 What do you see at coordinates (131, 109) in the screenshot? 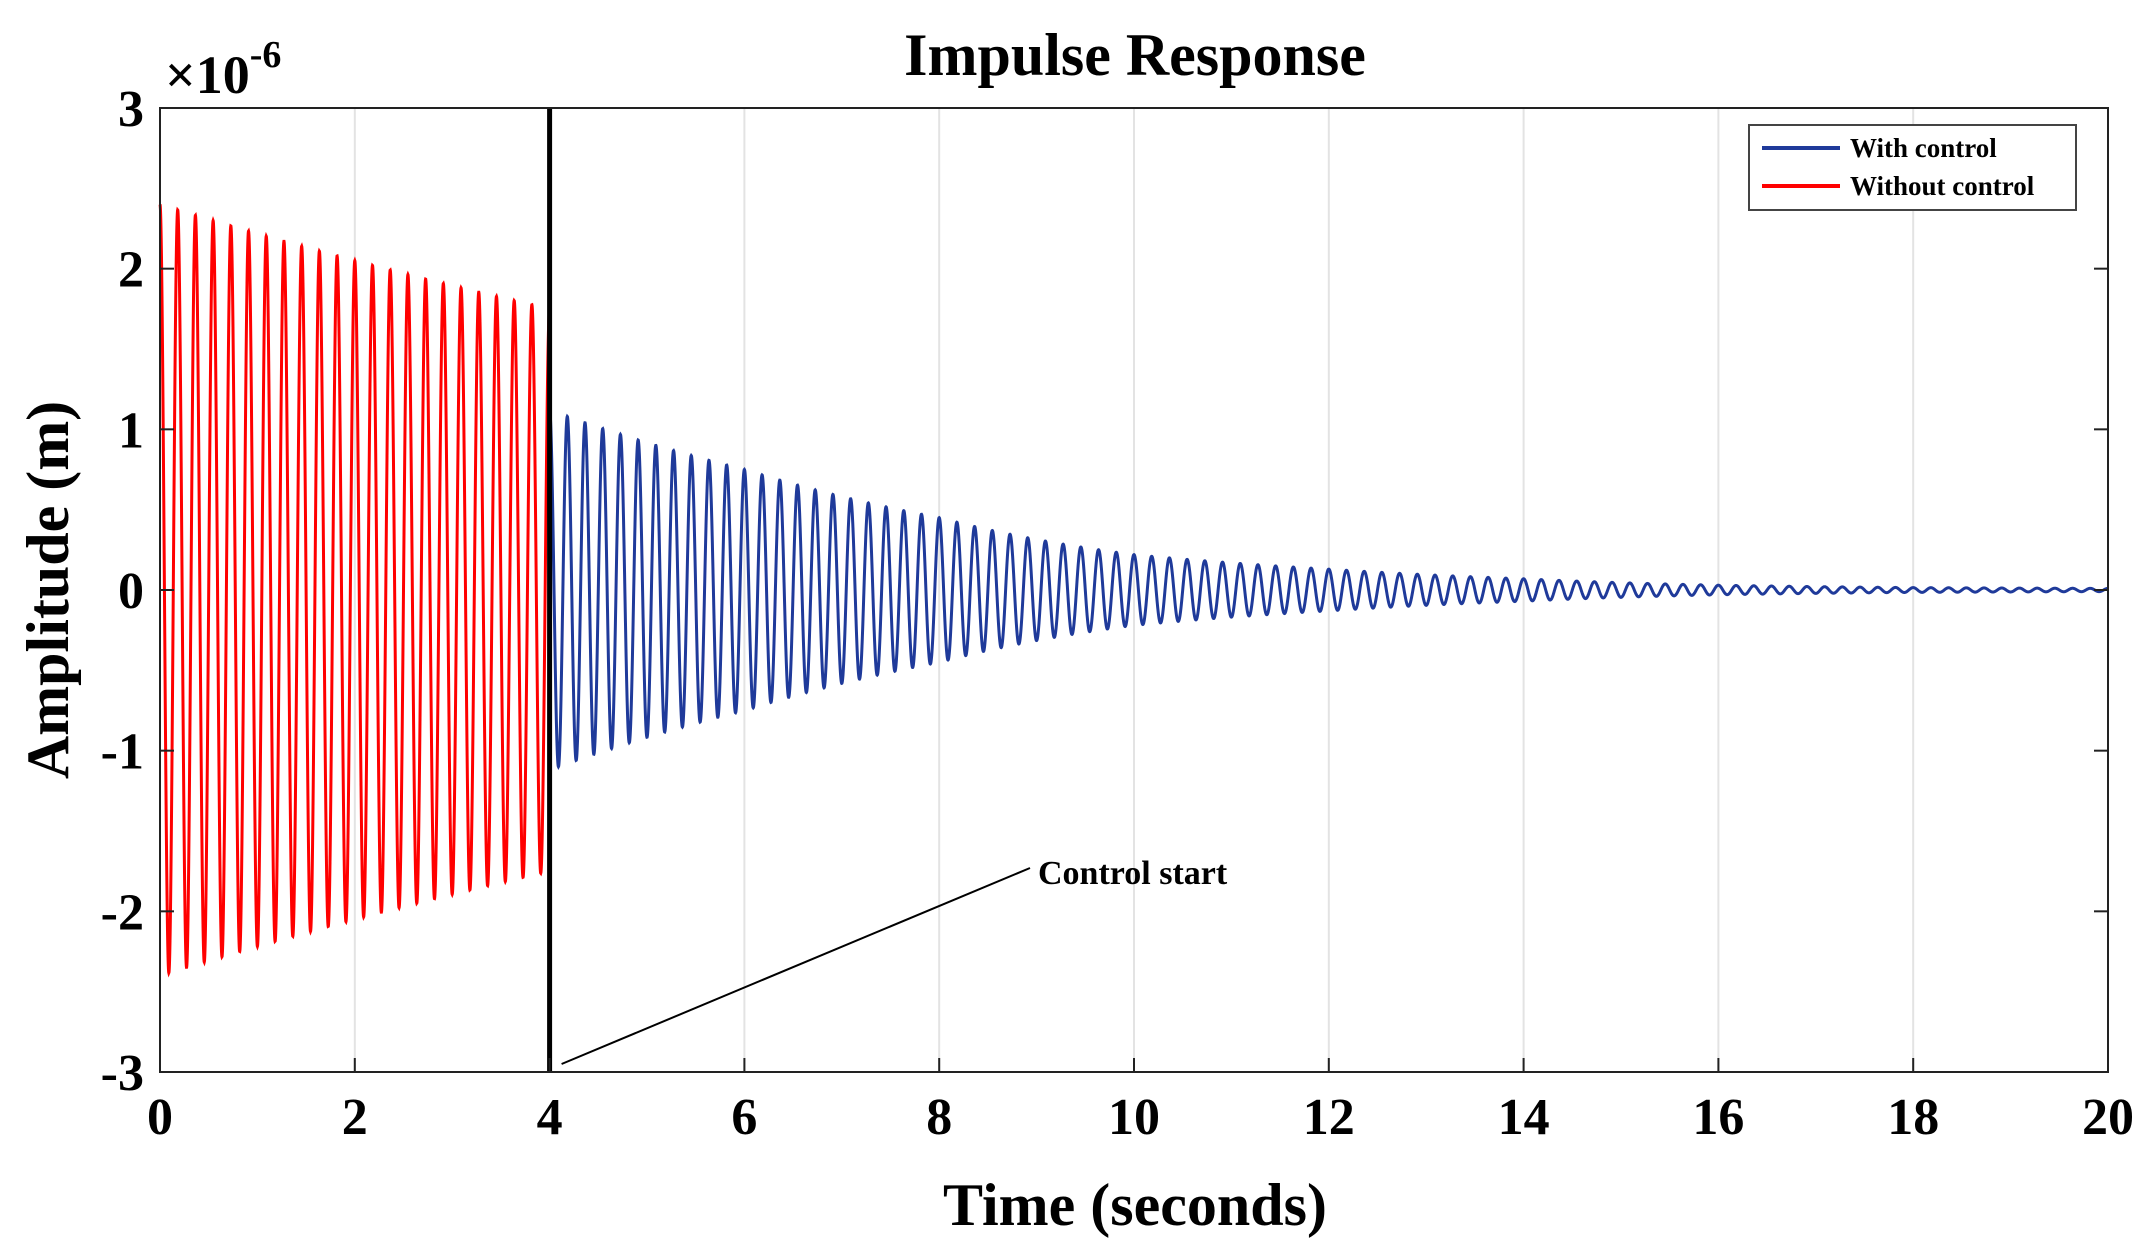
I see `y-tick-label: 3` at bounding box center [131, 109].